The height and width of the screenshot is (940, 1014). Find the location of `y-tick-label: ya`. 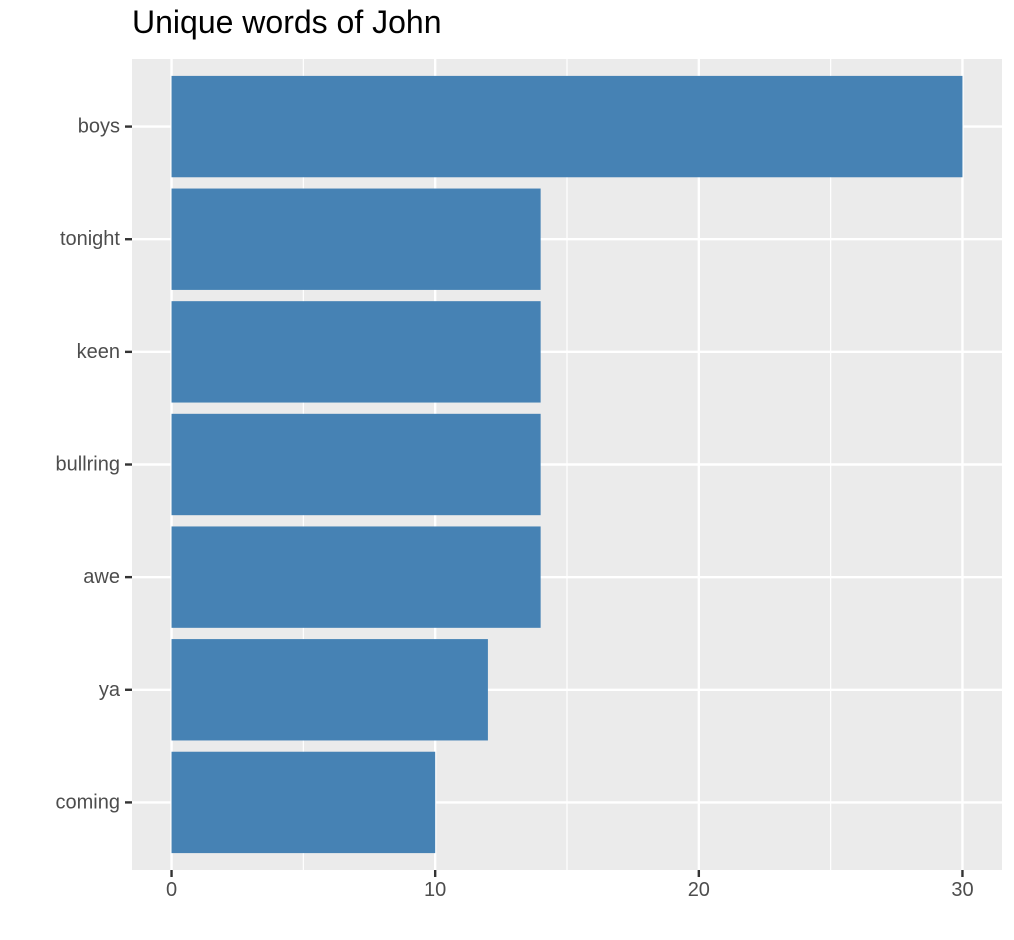

y-tick-label: ya is located at coordinates (110, 690).